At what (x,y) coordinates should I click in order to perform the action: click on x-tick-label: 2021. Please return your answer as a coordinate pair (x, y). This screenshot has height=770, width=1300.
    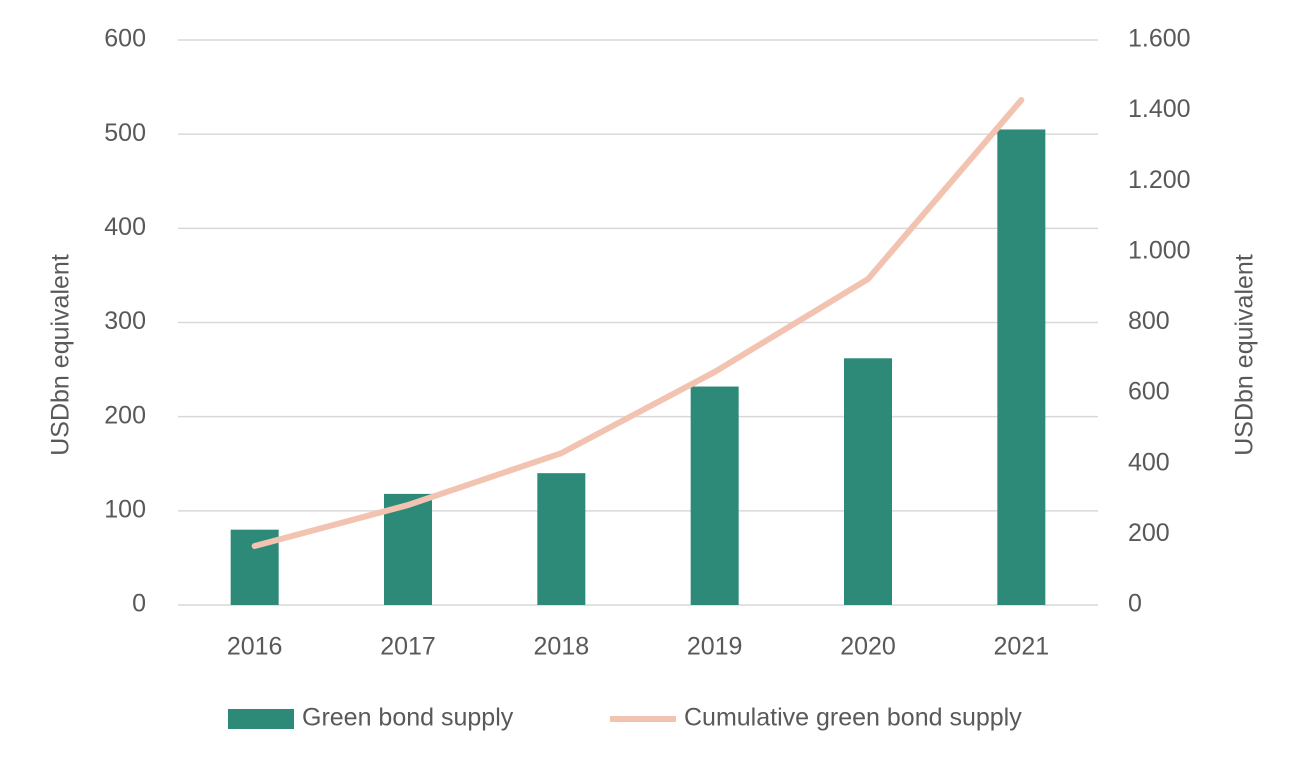
    Looking at the image, I should click on (1022, 647).